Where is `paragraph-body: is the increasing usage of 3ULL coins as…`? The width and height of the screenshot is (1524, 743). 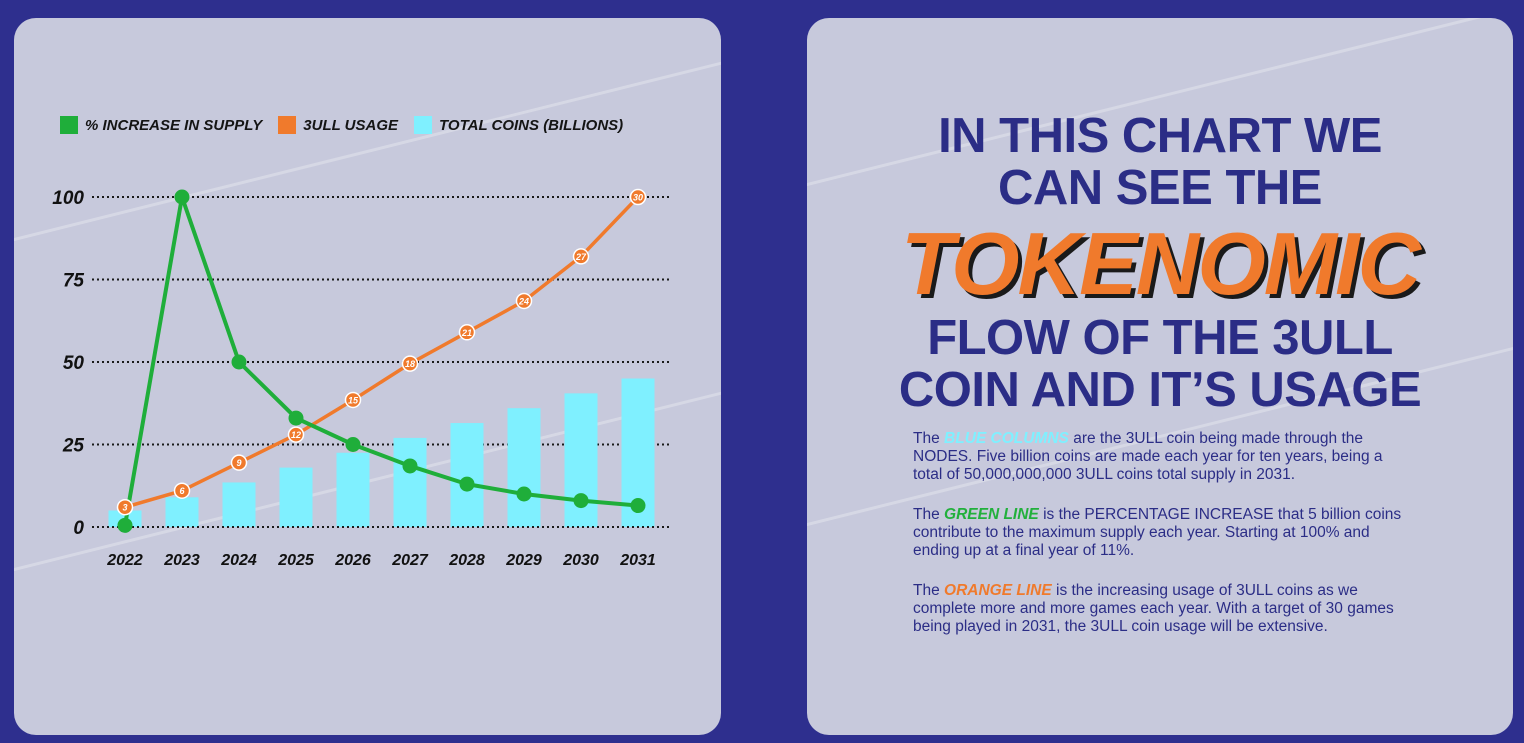
paragraph-body: is the increasing usage of 3ULL coins as… is located at coordinates (1153, 608).